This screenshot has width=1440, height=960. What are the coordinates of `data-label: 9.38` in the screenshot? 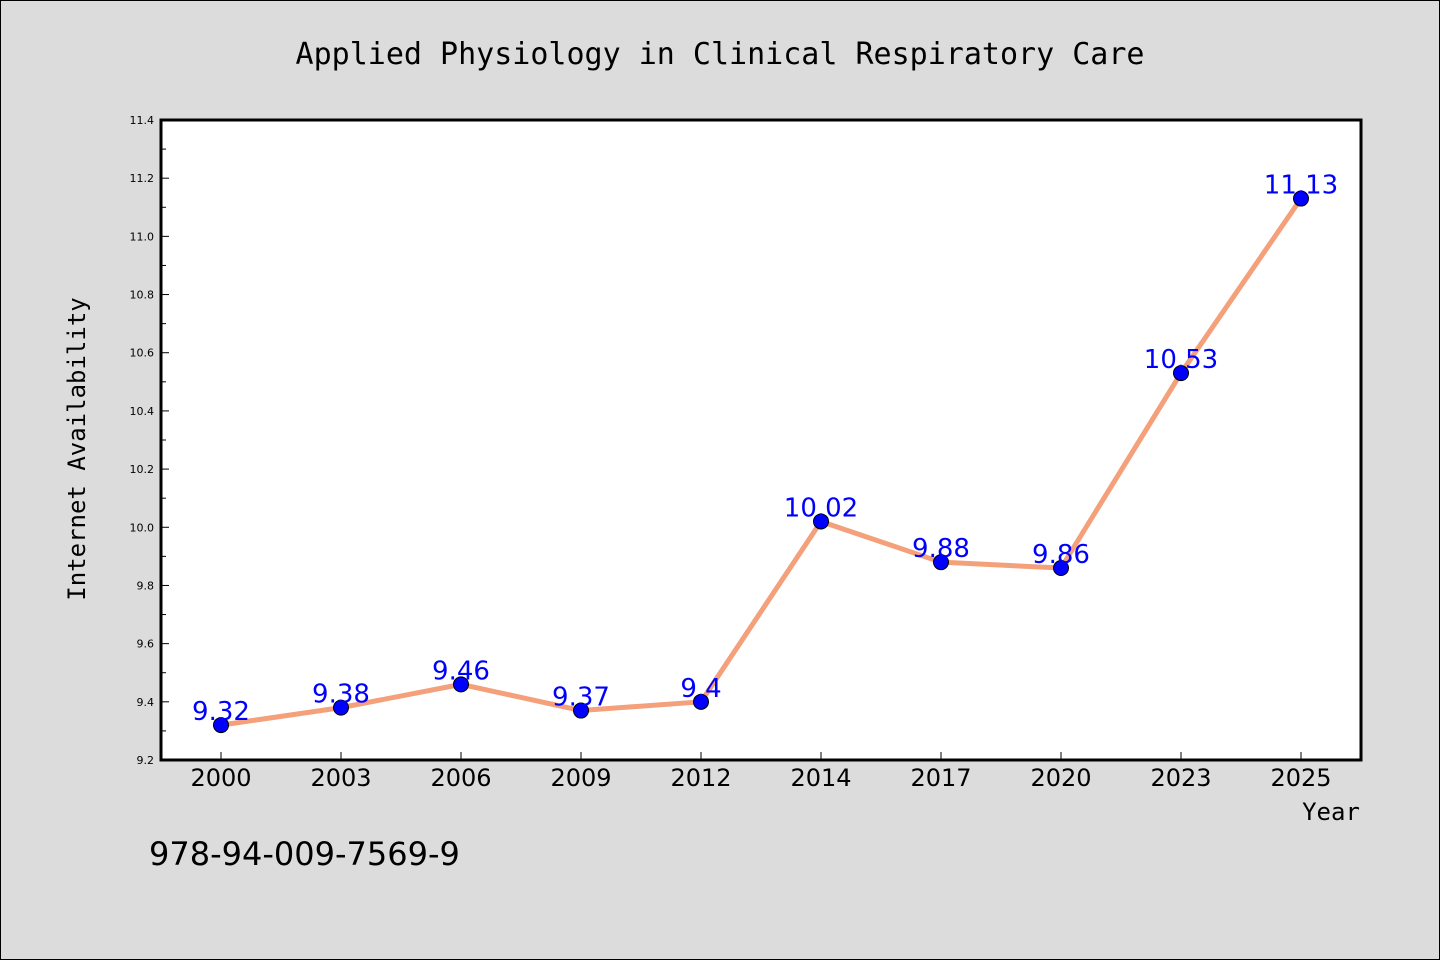 It's located at (341, 695).